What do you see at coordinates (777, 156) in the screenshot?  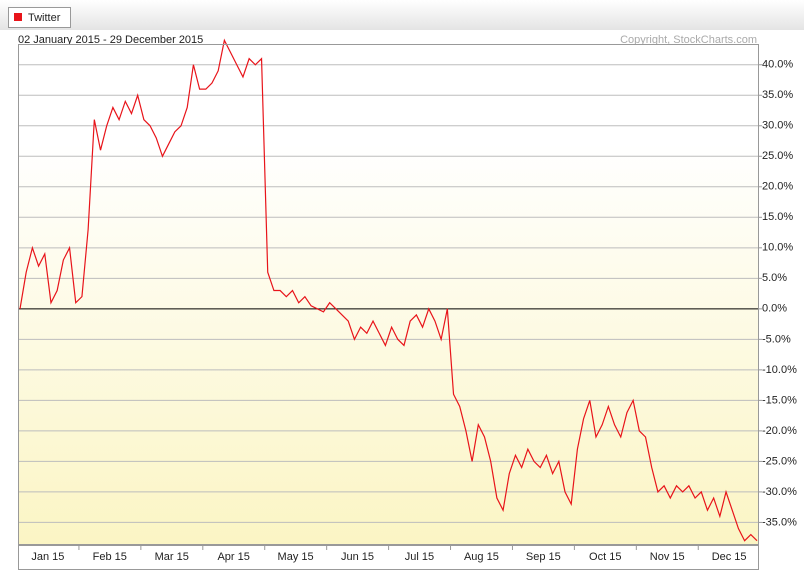 I see `y-tick-label: 25.0%` at bounding box center [777, 156].